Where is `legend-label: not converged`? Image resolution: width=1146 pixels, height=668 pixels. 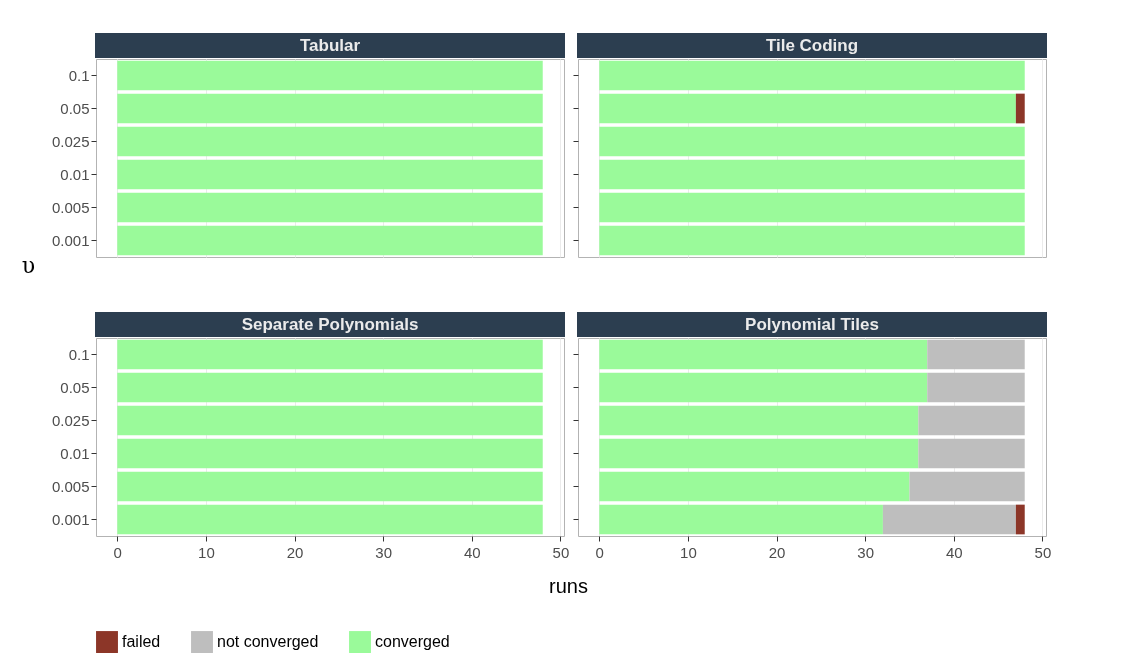 legend-label: not converged is located at coordinates (268, 642).